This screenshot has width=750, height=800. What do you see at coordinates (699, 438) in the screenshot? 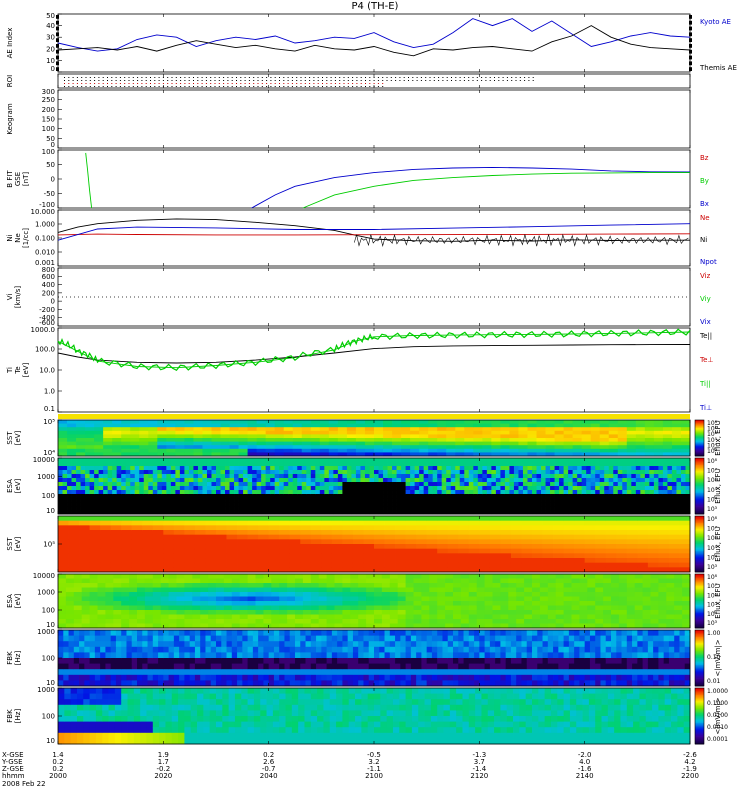
I see `sst_full-colorbar-frame` at bounding box center [699, 438].